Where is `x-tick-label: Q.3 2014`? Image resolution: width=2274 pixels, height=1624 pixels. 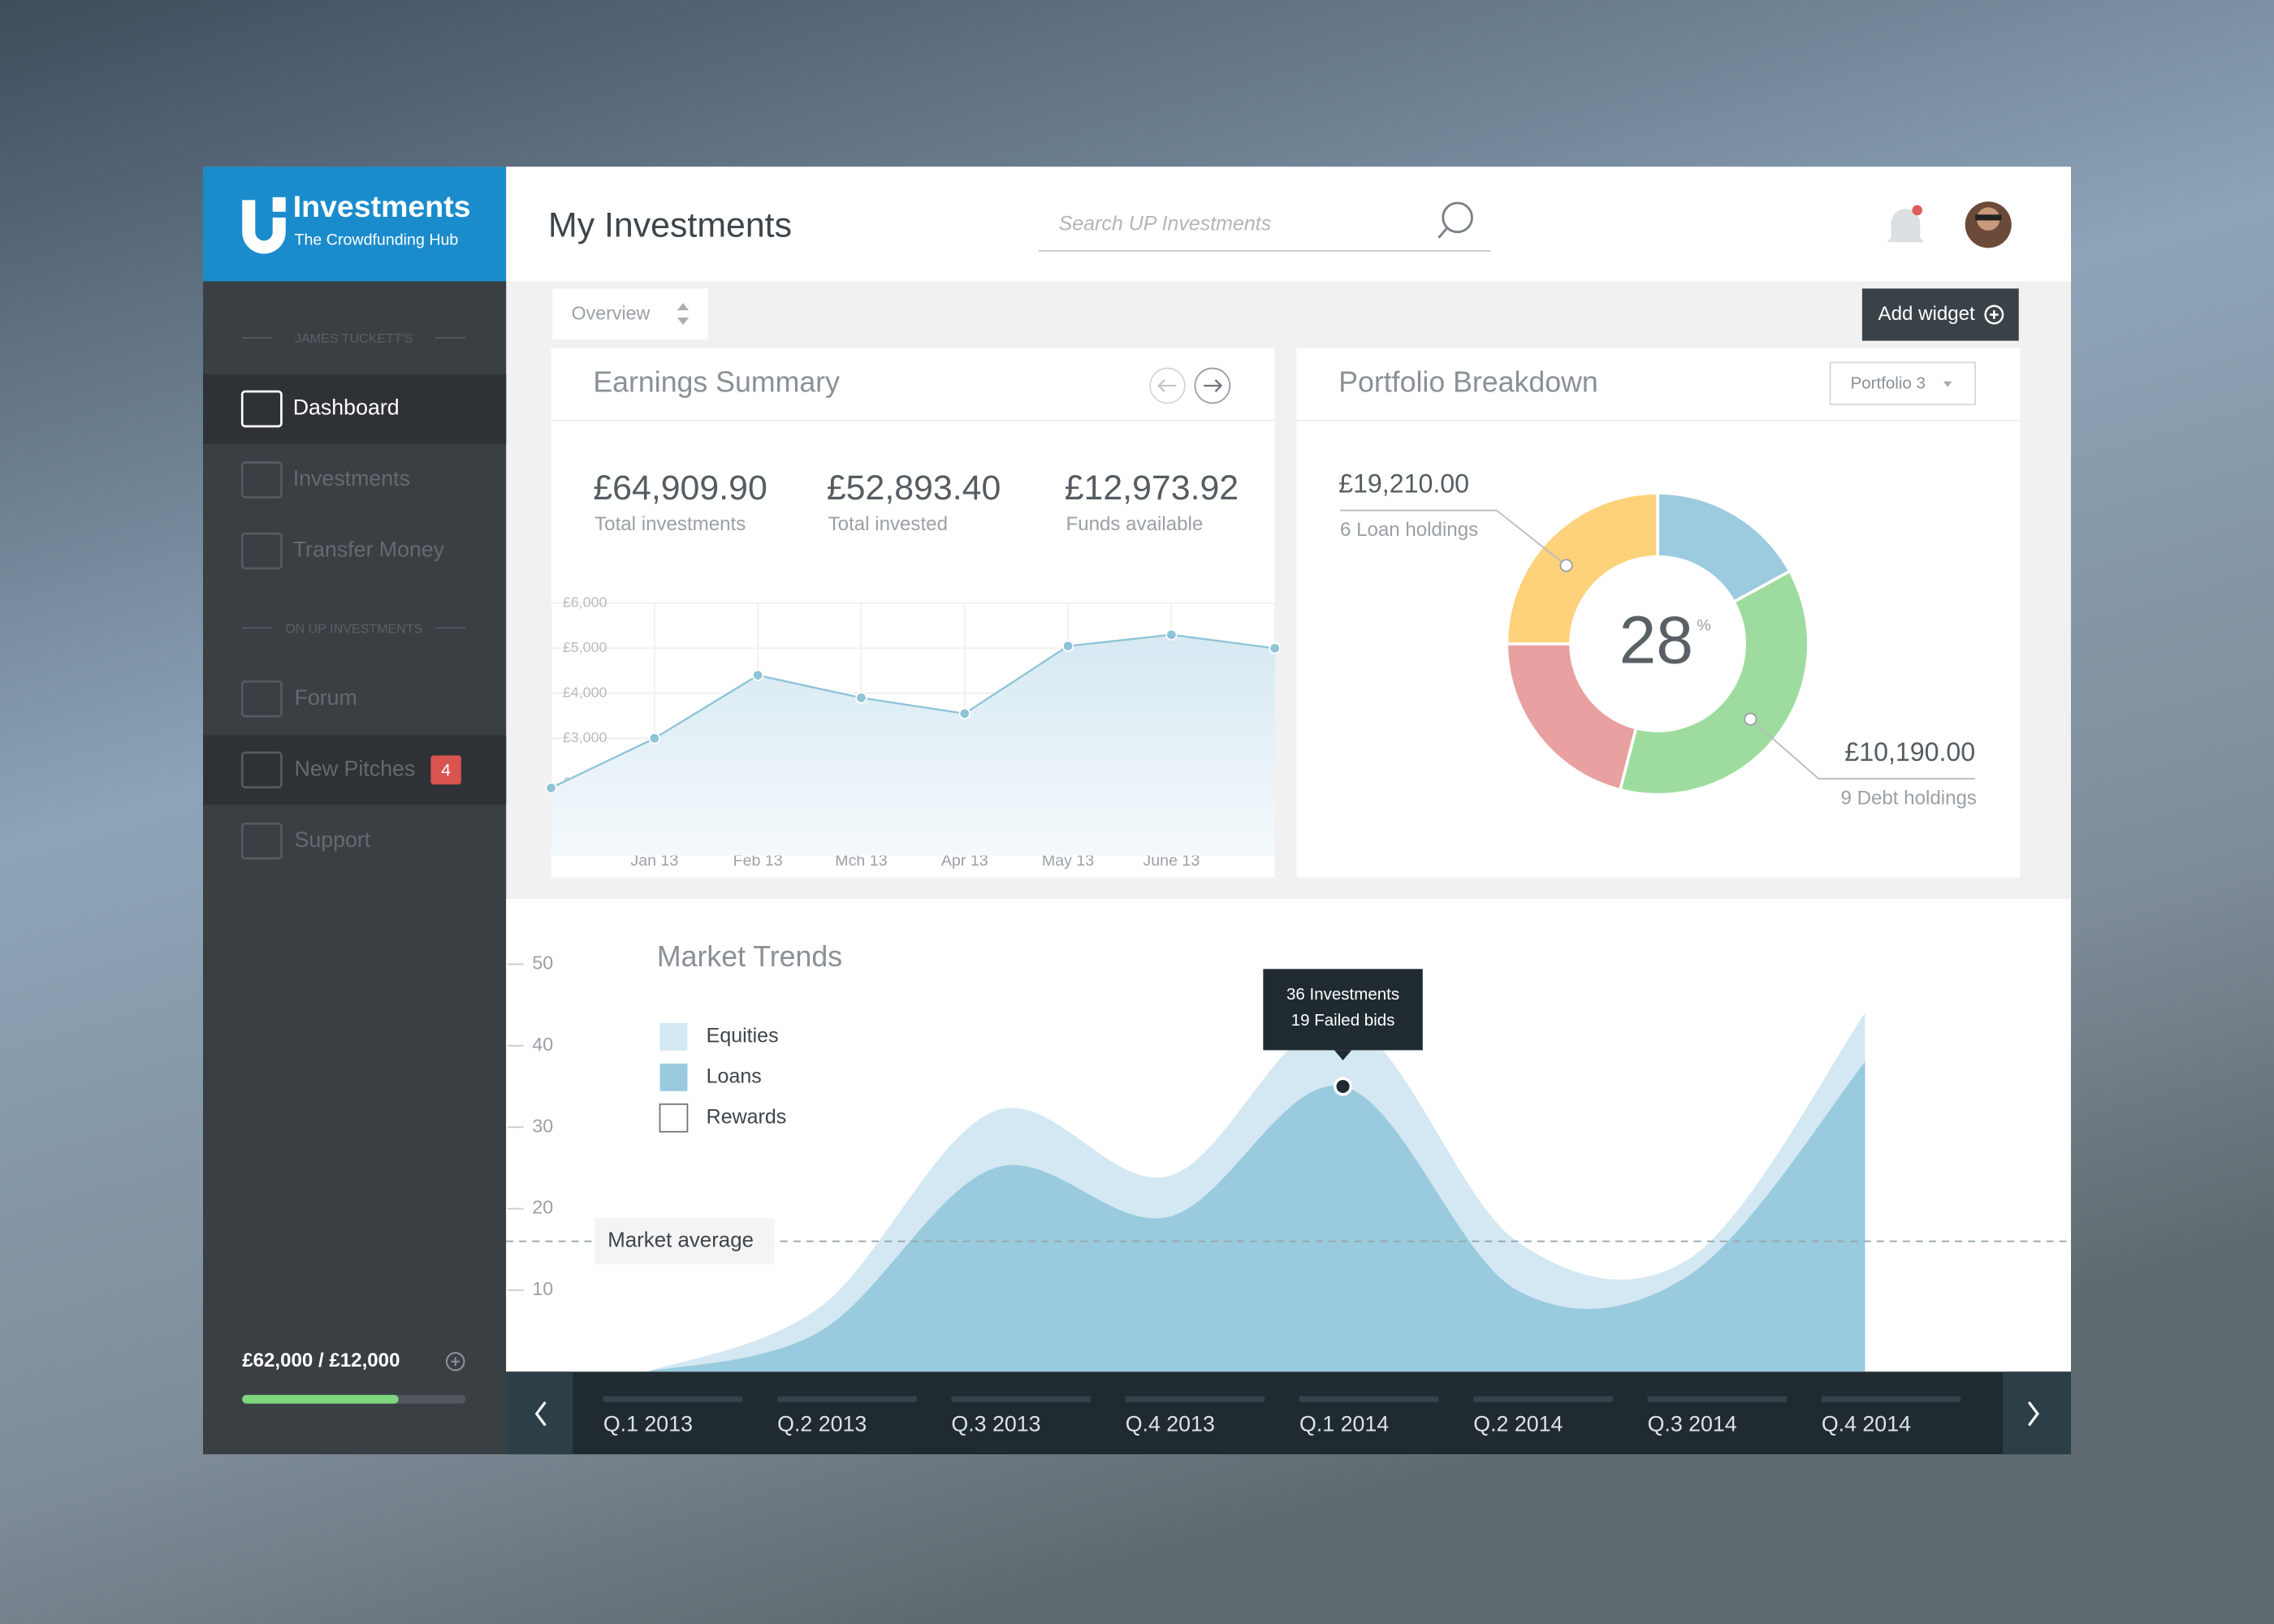
x-tick-label: Q.3 2014 is located at coordinates (1692, 1424).